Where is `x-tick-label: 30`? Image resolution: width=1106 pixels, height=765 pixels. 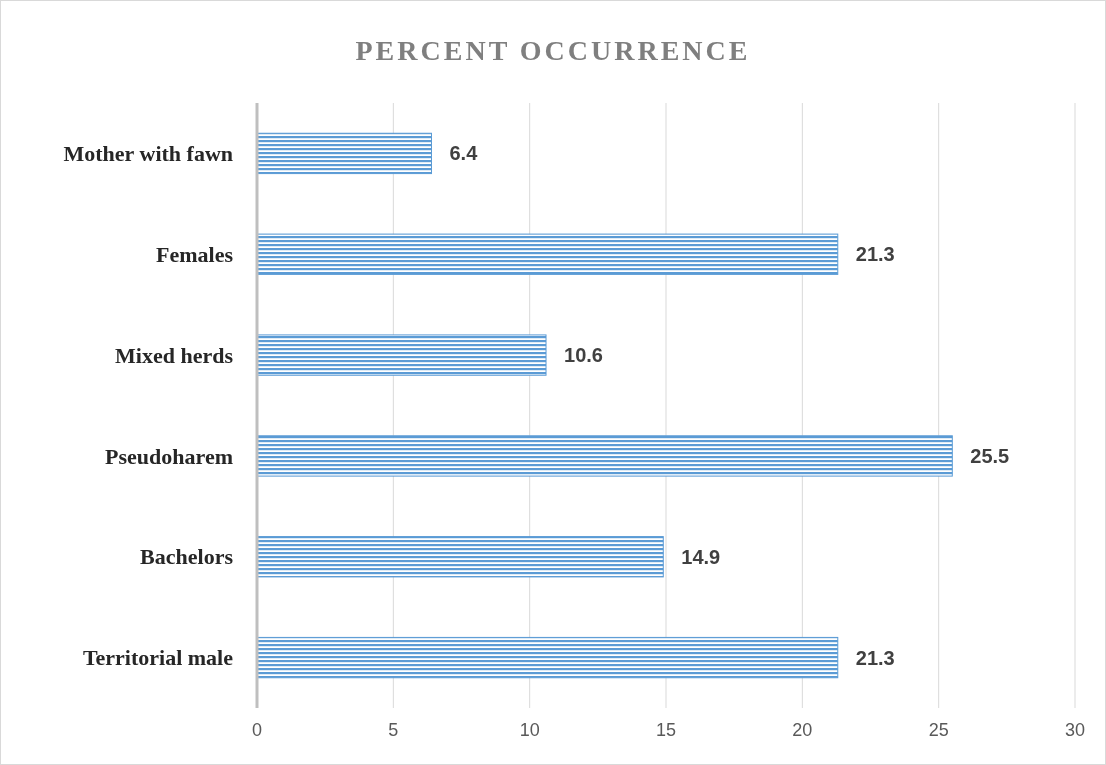 x-tick-label: 30 is located at coordinates (1075, 730).